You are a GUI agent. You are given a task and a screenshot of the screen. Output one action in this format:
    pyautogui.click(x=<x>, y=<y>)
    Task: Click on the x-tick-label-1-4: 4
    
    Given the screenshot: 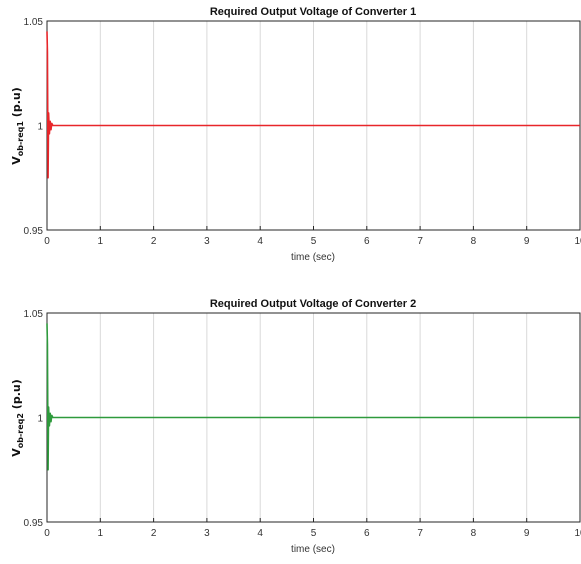 What is the action you would take?
    pyautogui.click(x=260, y=241)
    